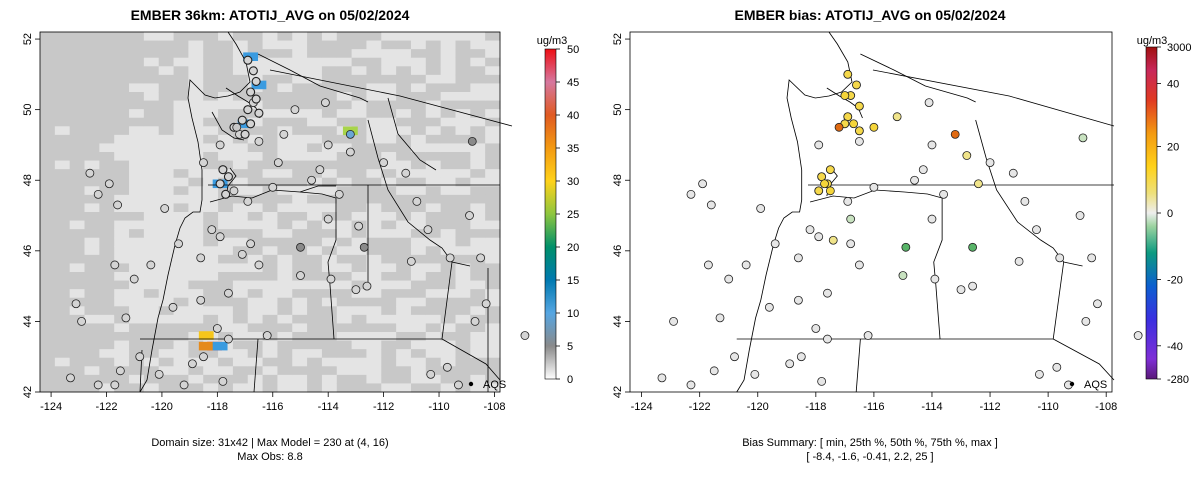 The width and height of the screenshot is (1200, 479). What do you see at coordinates (220, 346) in the screenshot?
I see `hotspot-cell` at bounding box center [220, 346].